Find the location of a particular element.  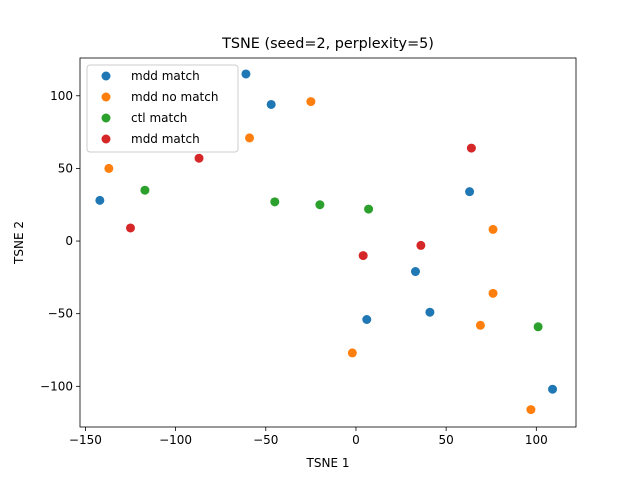

x-tick-label-5: 100 is located at coordinates (536, 440).